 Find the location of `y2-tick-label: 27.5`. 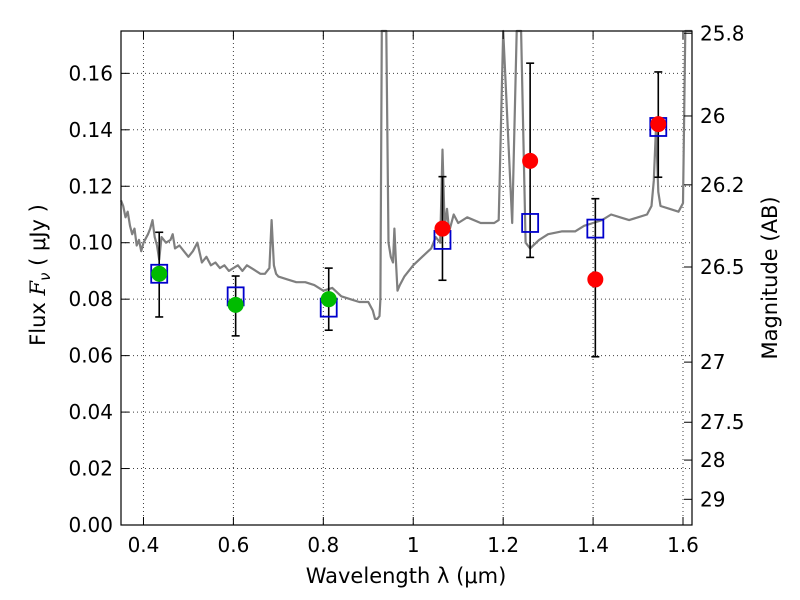

y2-tick-label: 27.5 is located at coordinates (722, 422).